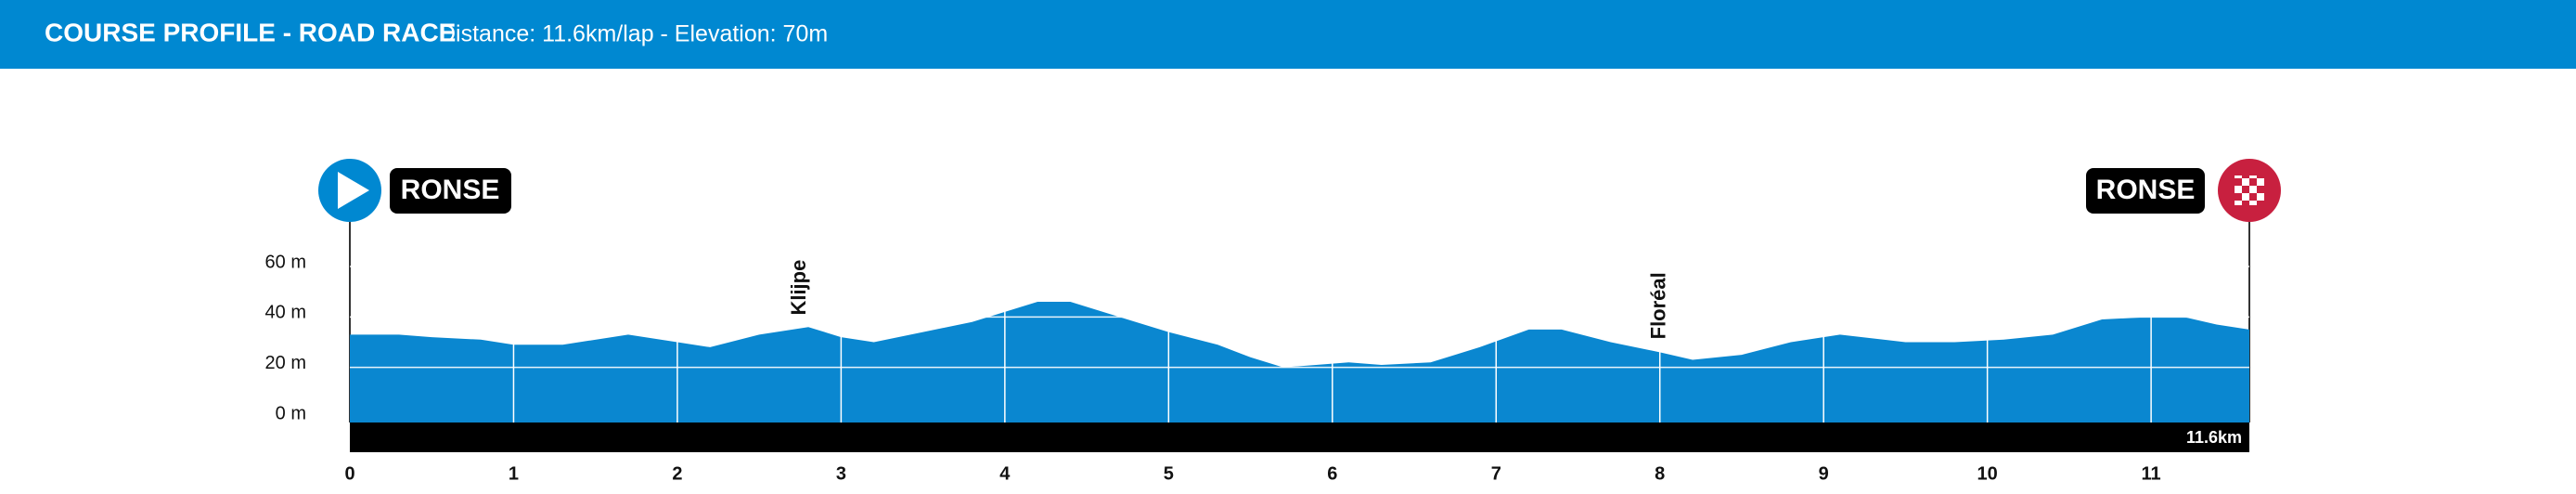  Describe the element at coordinates (285, 262) in the screenshot. I see `y-tick-label: 60 m` at that location.